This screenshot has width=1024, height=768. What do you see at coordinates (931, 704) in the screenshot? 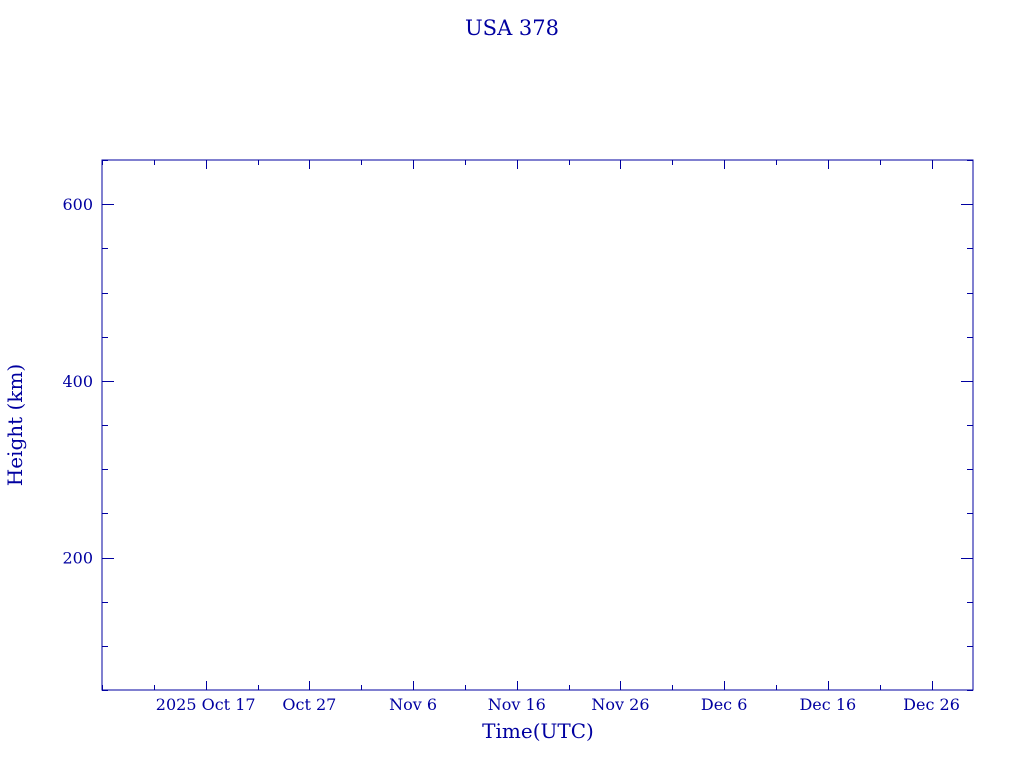
I see `x-tick-label: Dec 26` at bounding box center [931, 704].